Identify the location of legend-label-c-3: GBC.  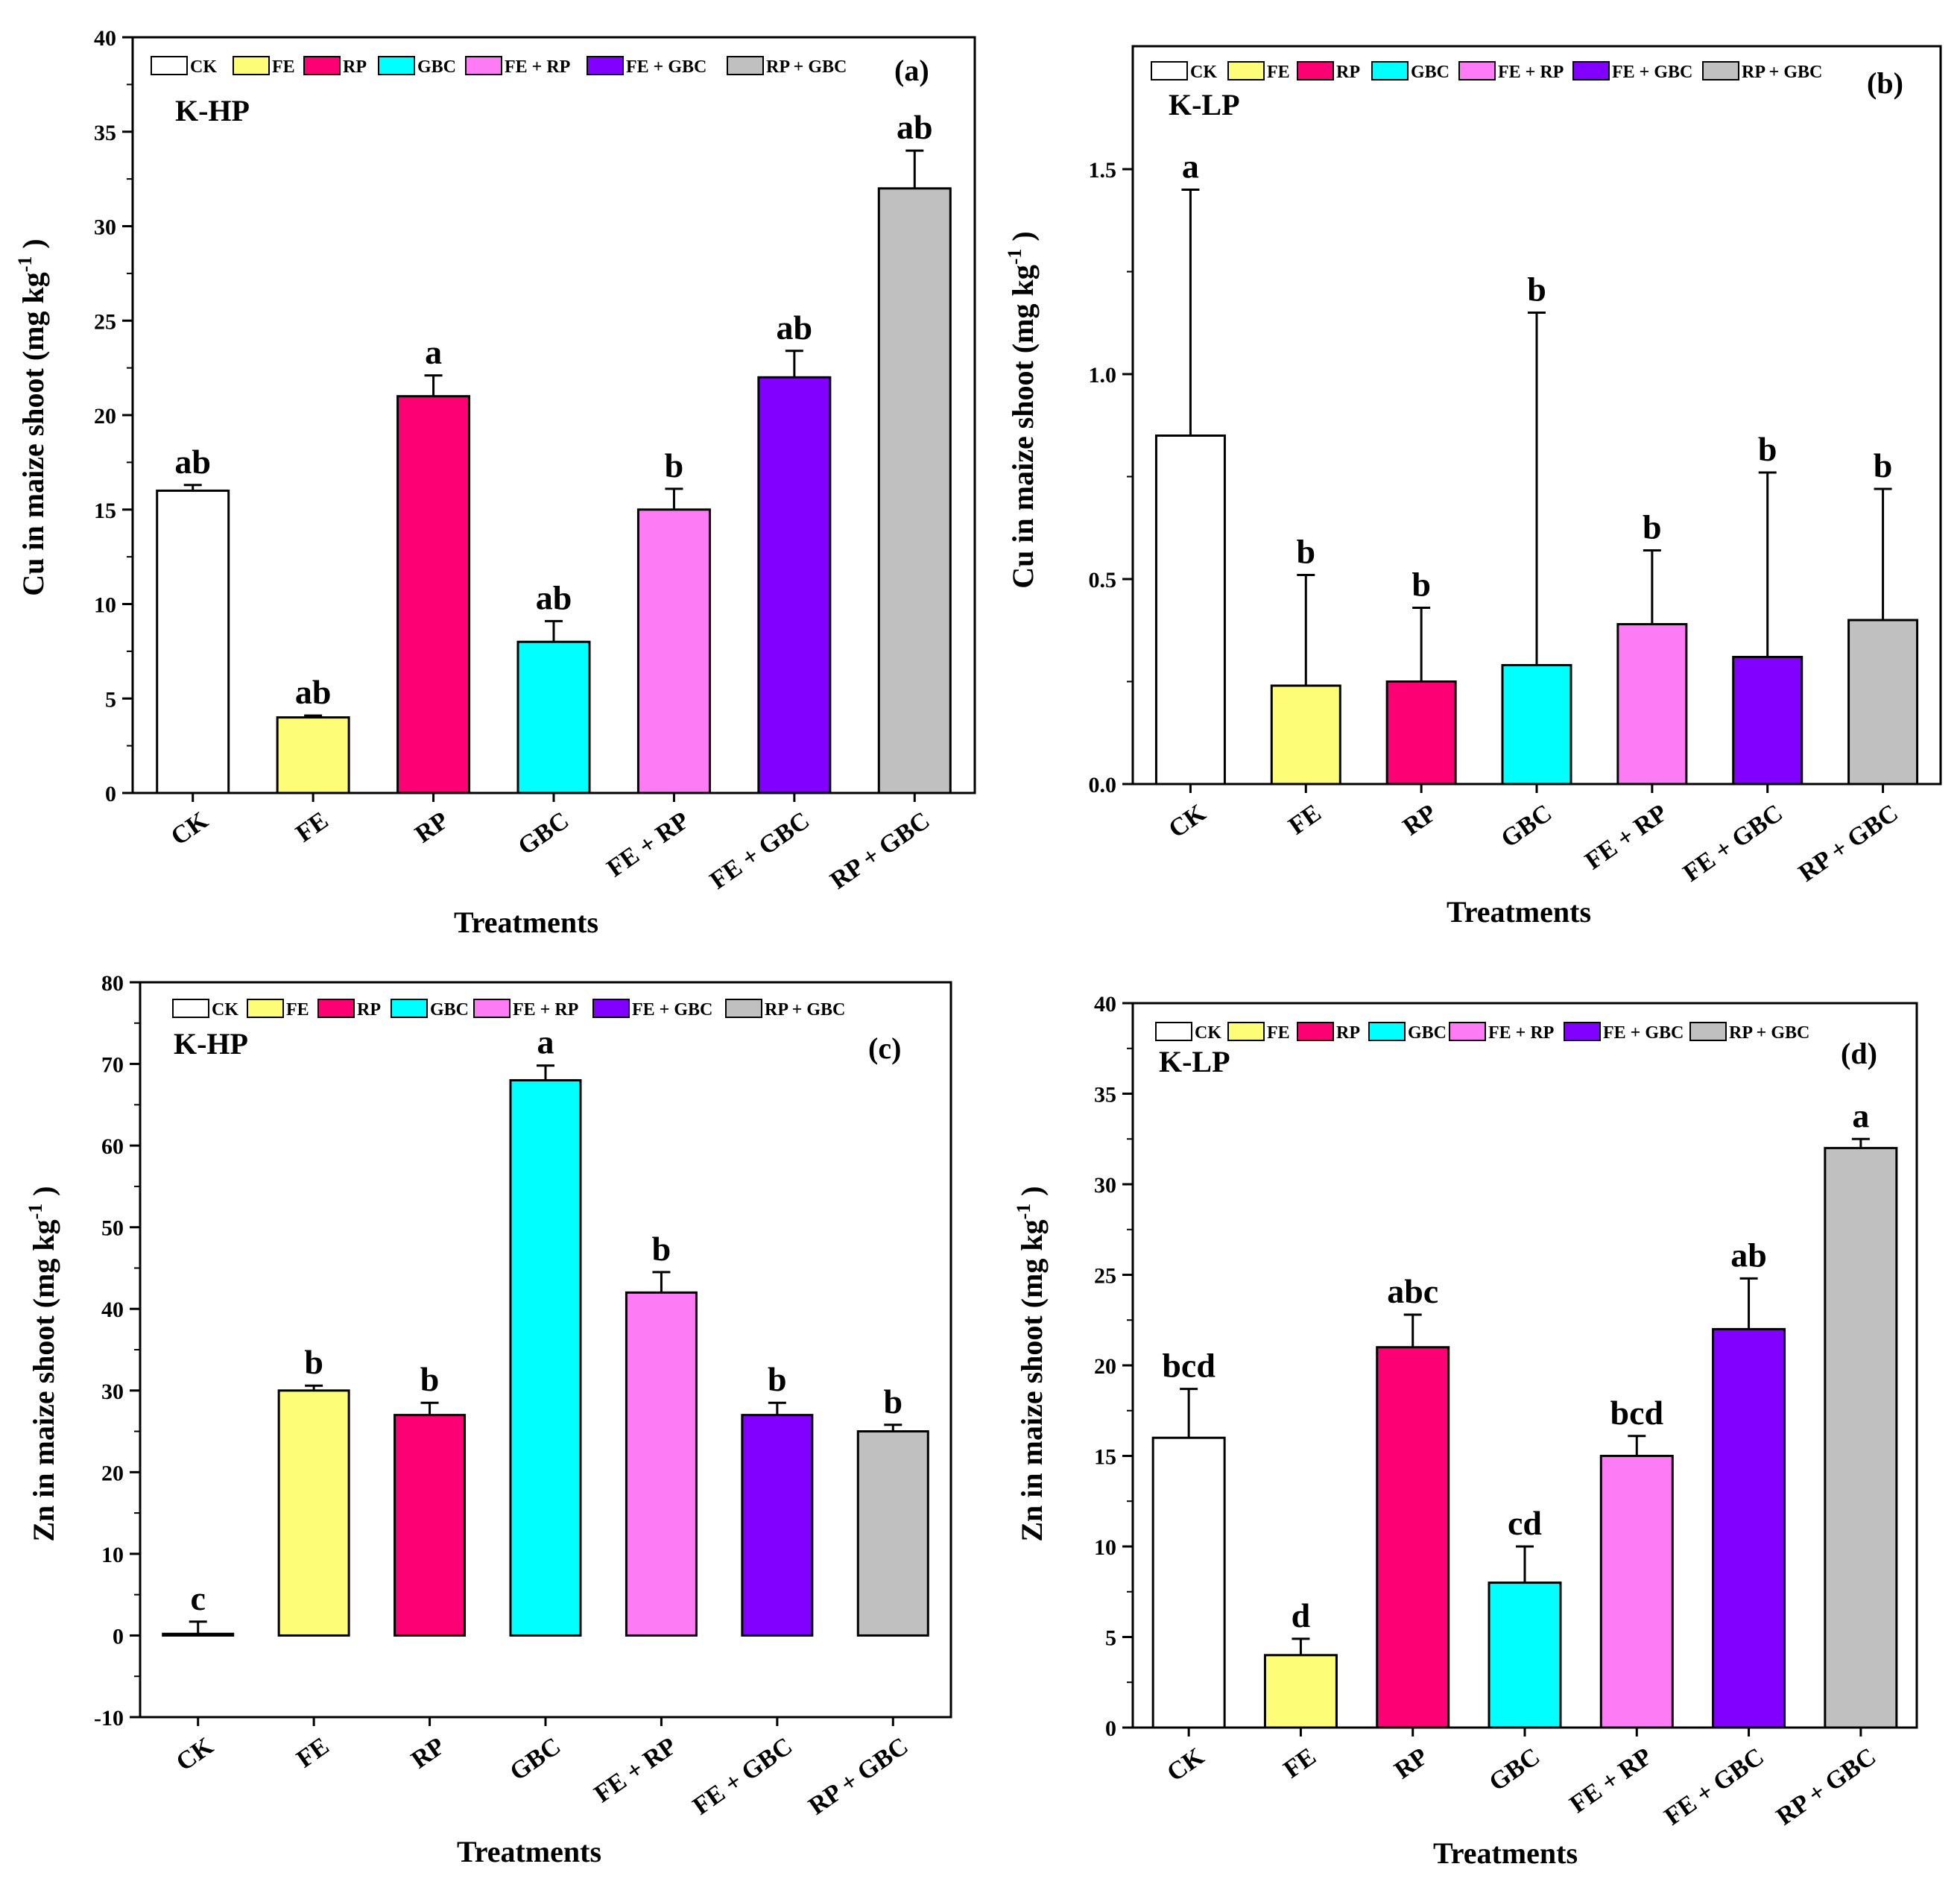
(449, 1010).